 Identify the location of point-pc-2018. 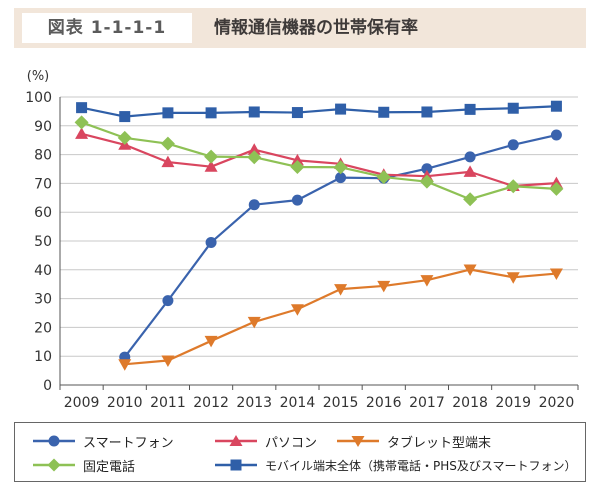
(470, 171).